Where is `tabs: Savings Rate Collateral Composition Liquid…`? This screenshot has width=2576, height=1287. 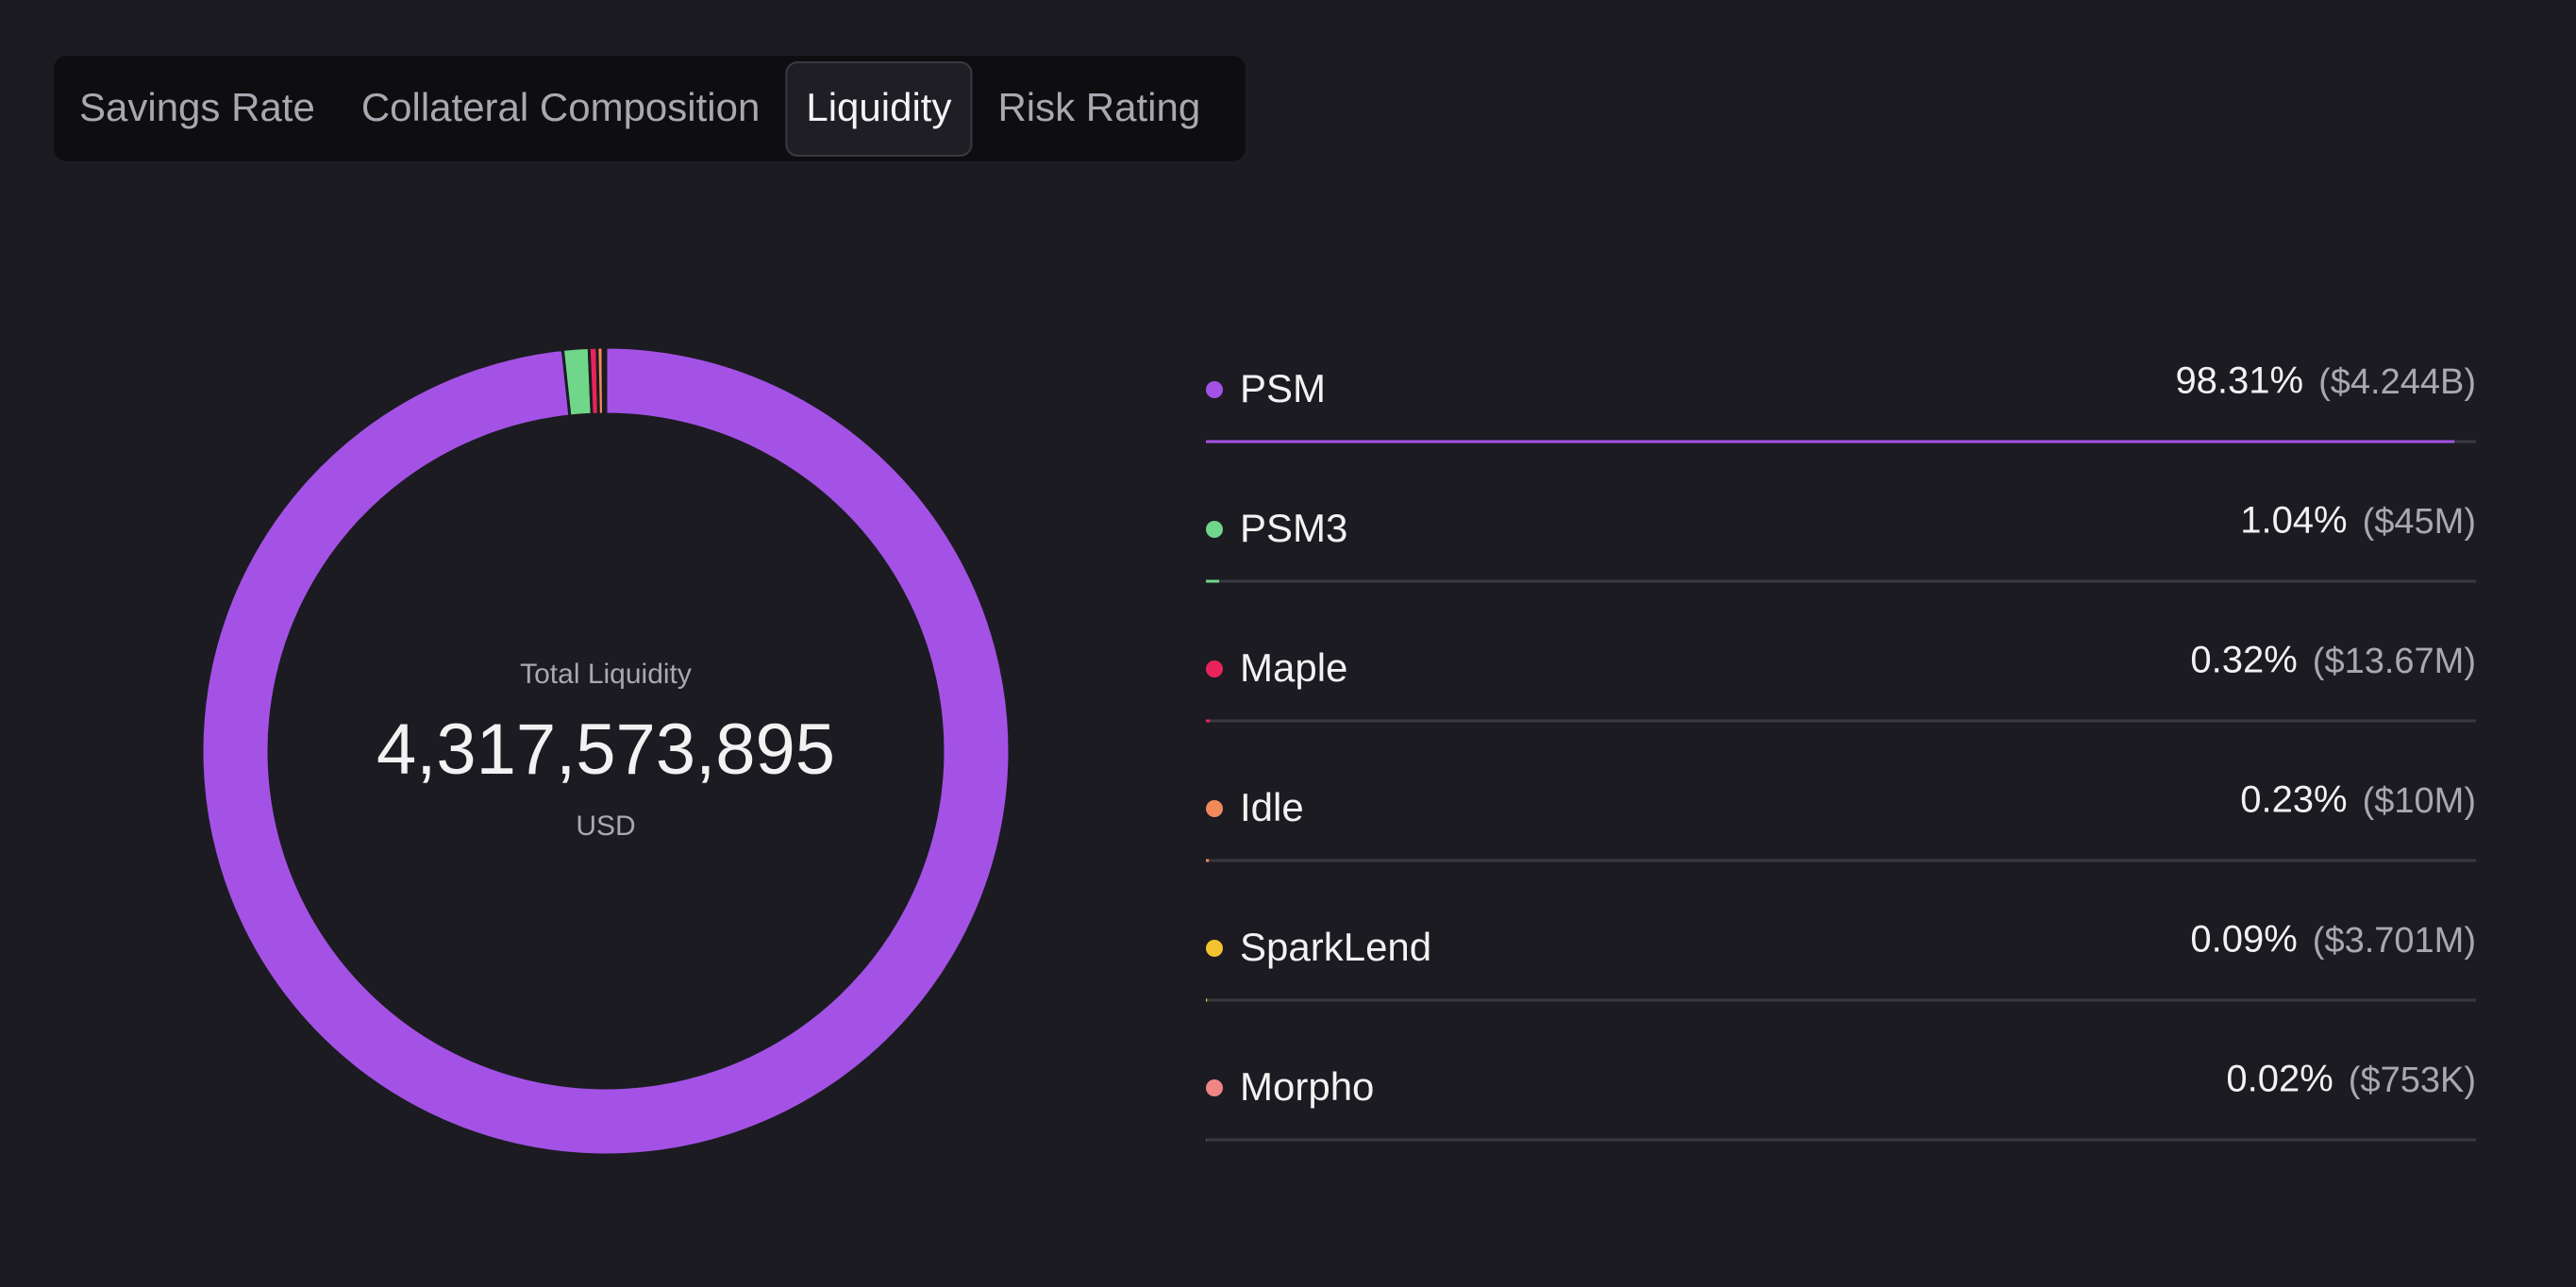
tabs: Savings Rate Collateral Composition Liquid… is located at coordinates (639, 109).